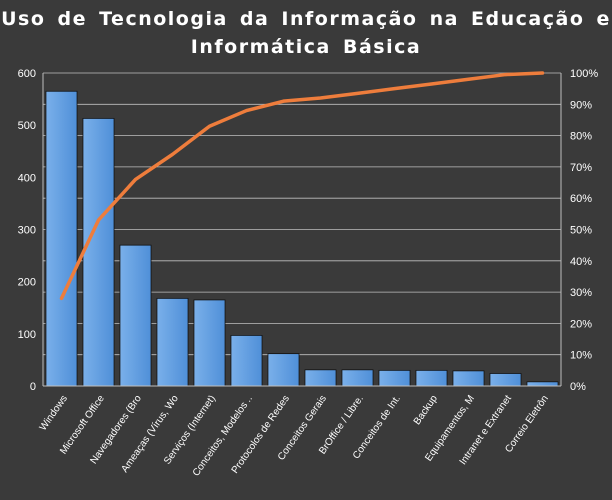 Image resolution: width=612 pixels, height=500 pixels. I want to click on y-right-tick-label: 30%, so click(581, 293).